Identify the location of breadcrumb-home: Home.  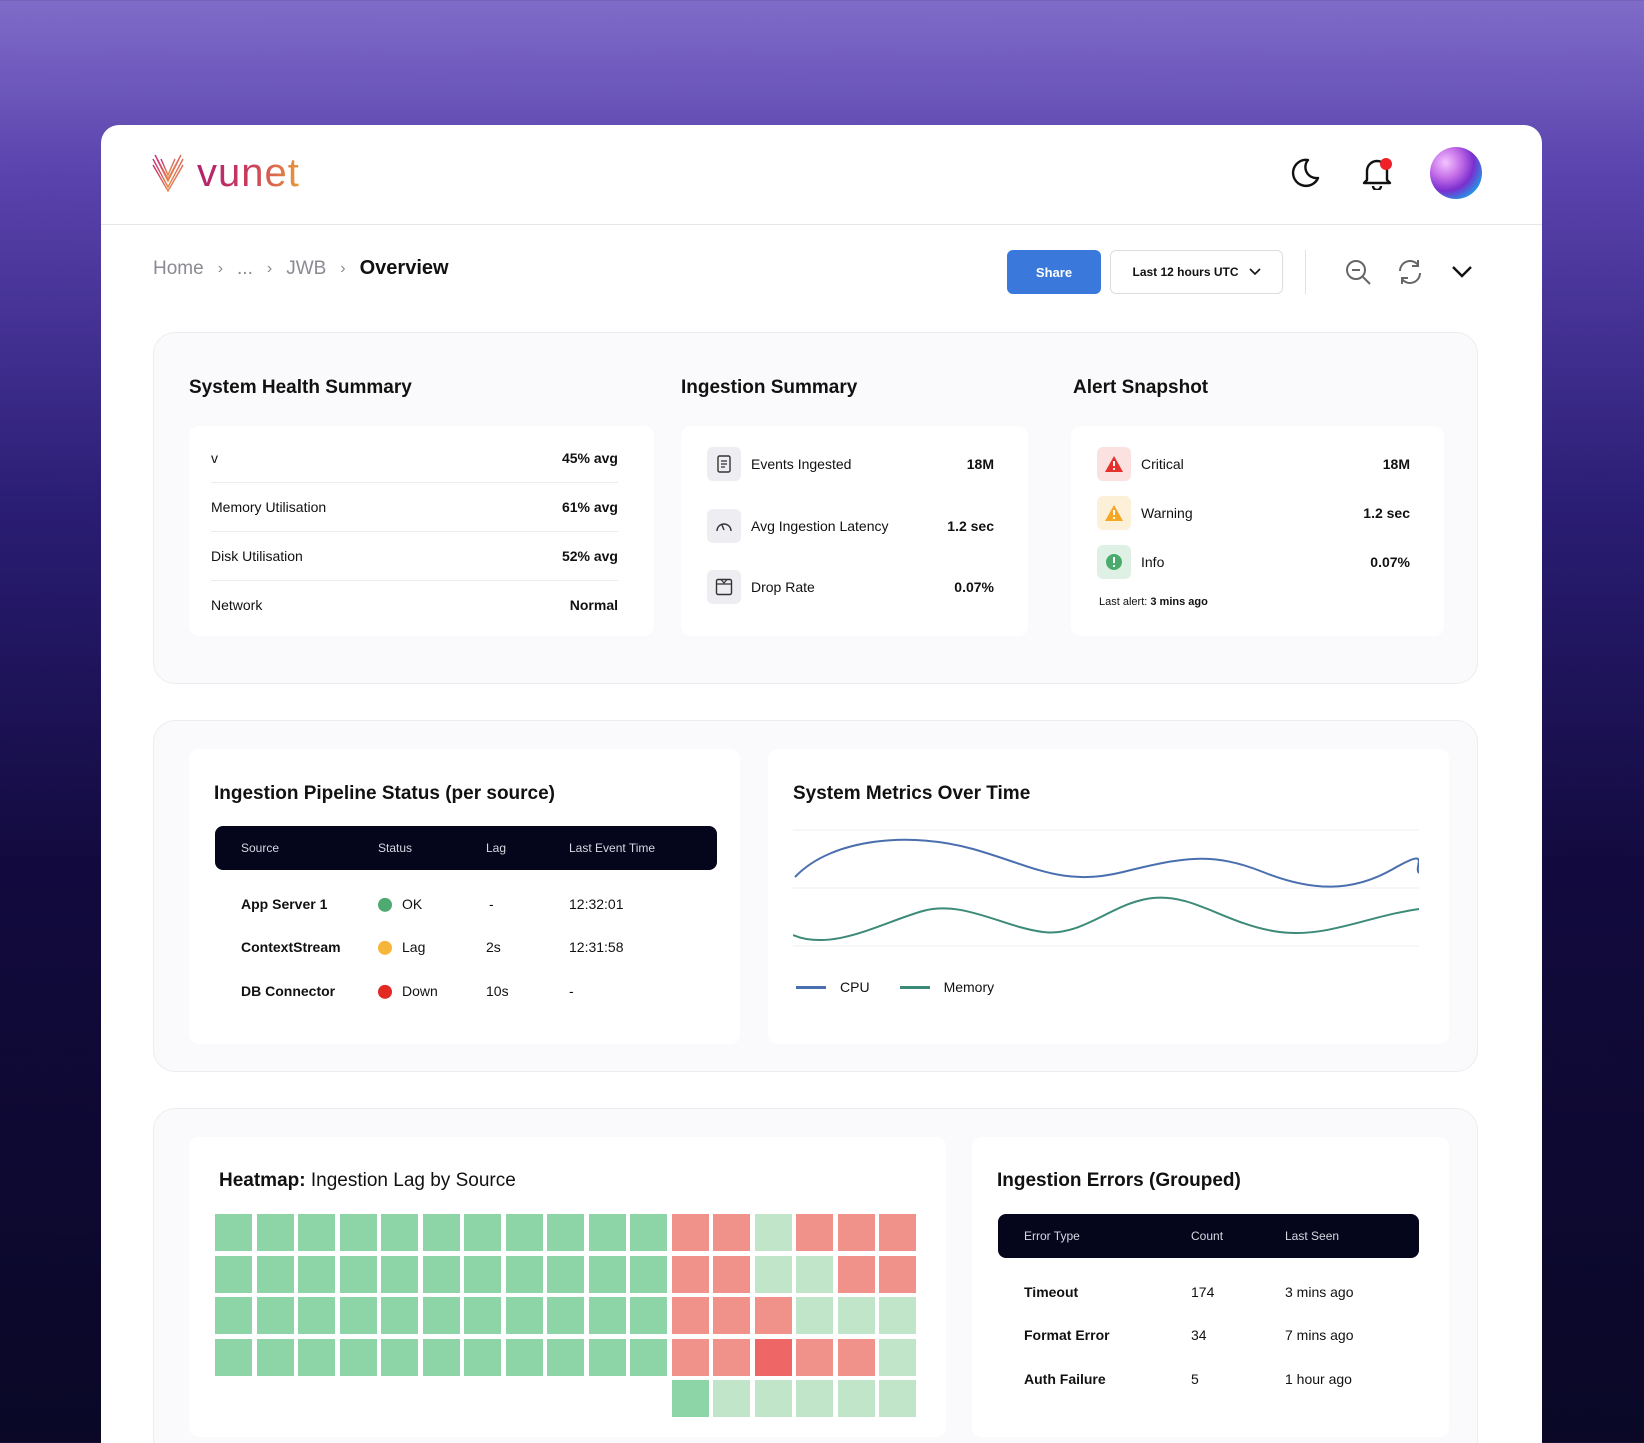
(178, 268).